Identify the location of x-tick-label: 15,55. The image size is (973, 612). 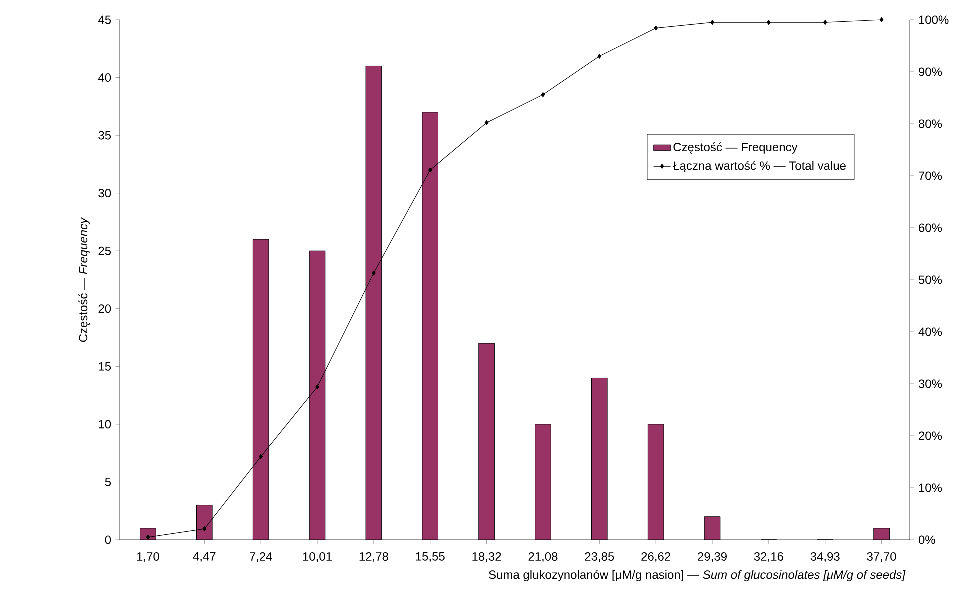
(430, 557).